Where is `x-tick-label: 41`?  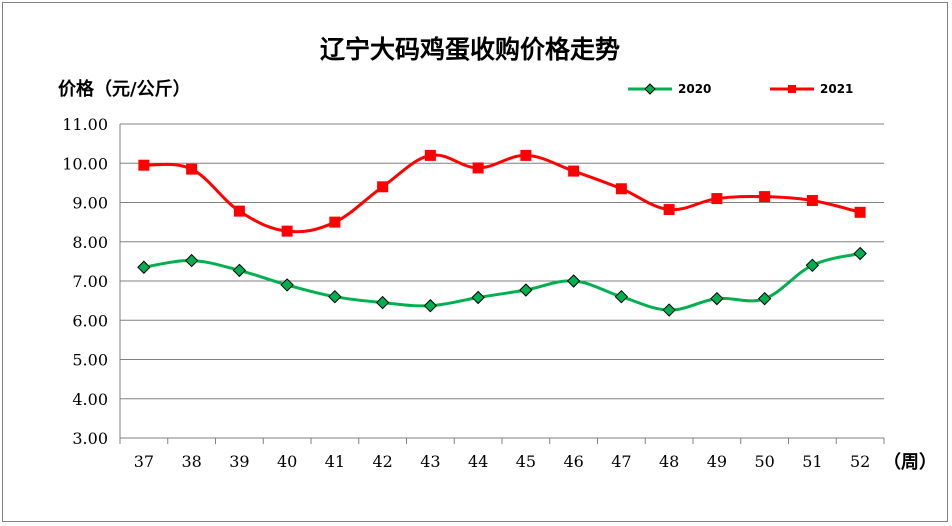 x-tick-label: 41 is located at coordinates (335, 461).